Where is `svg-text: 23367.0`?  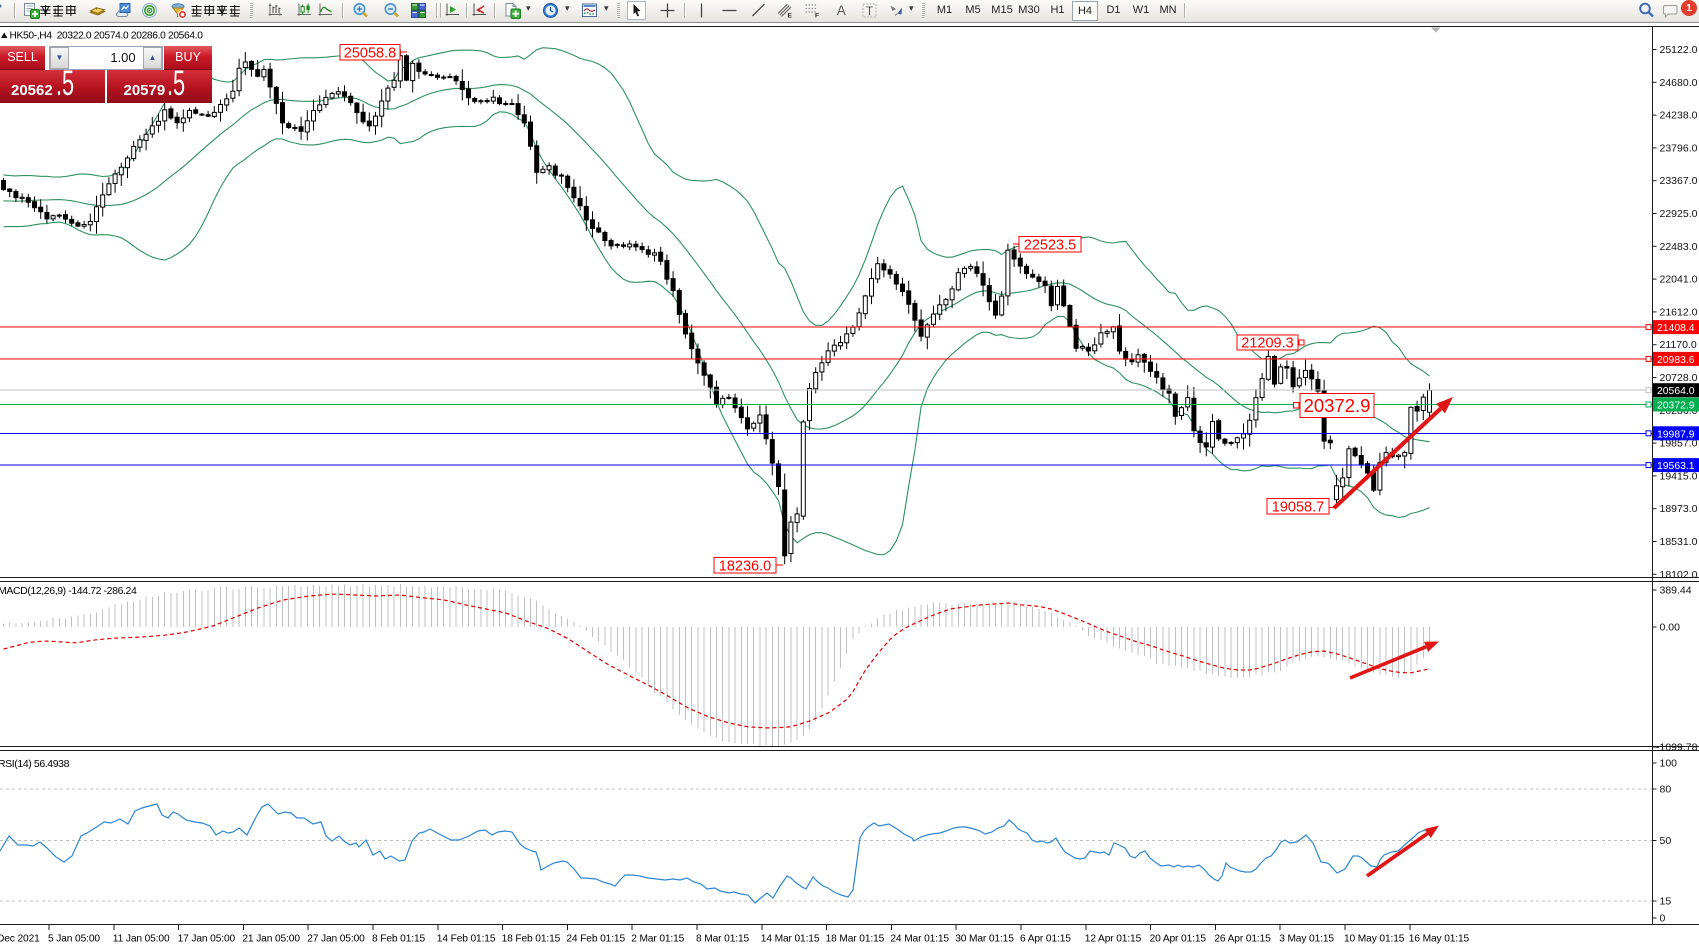
svg-text: 23367.0 is located at coordinates (1679, 181).